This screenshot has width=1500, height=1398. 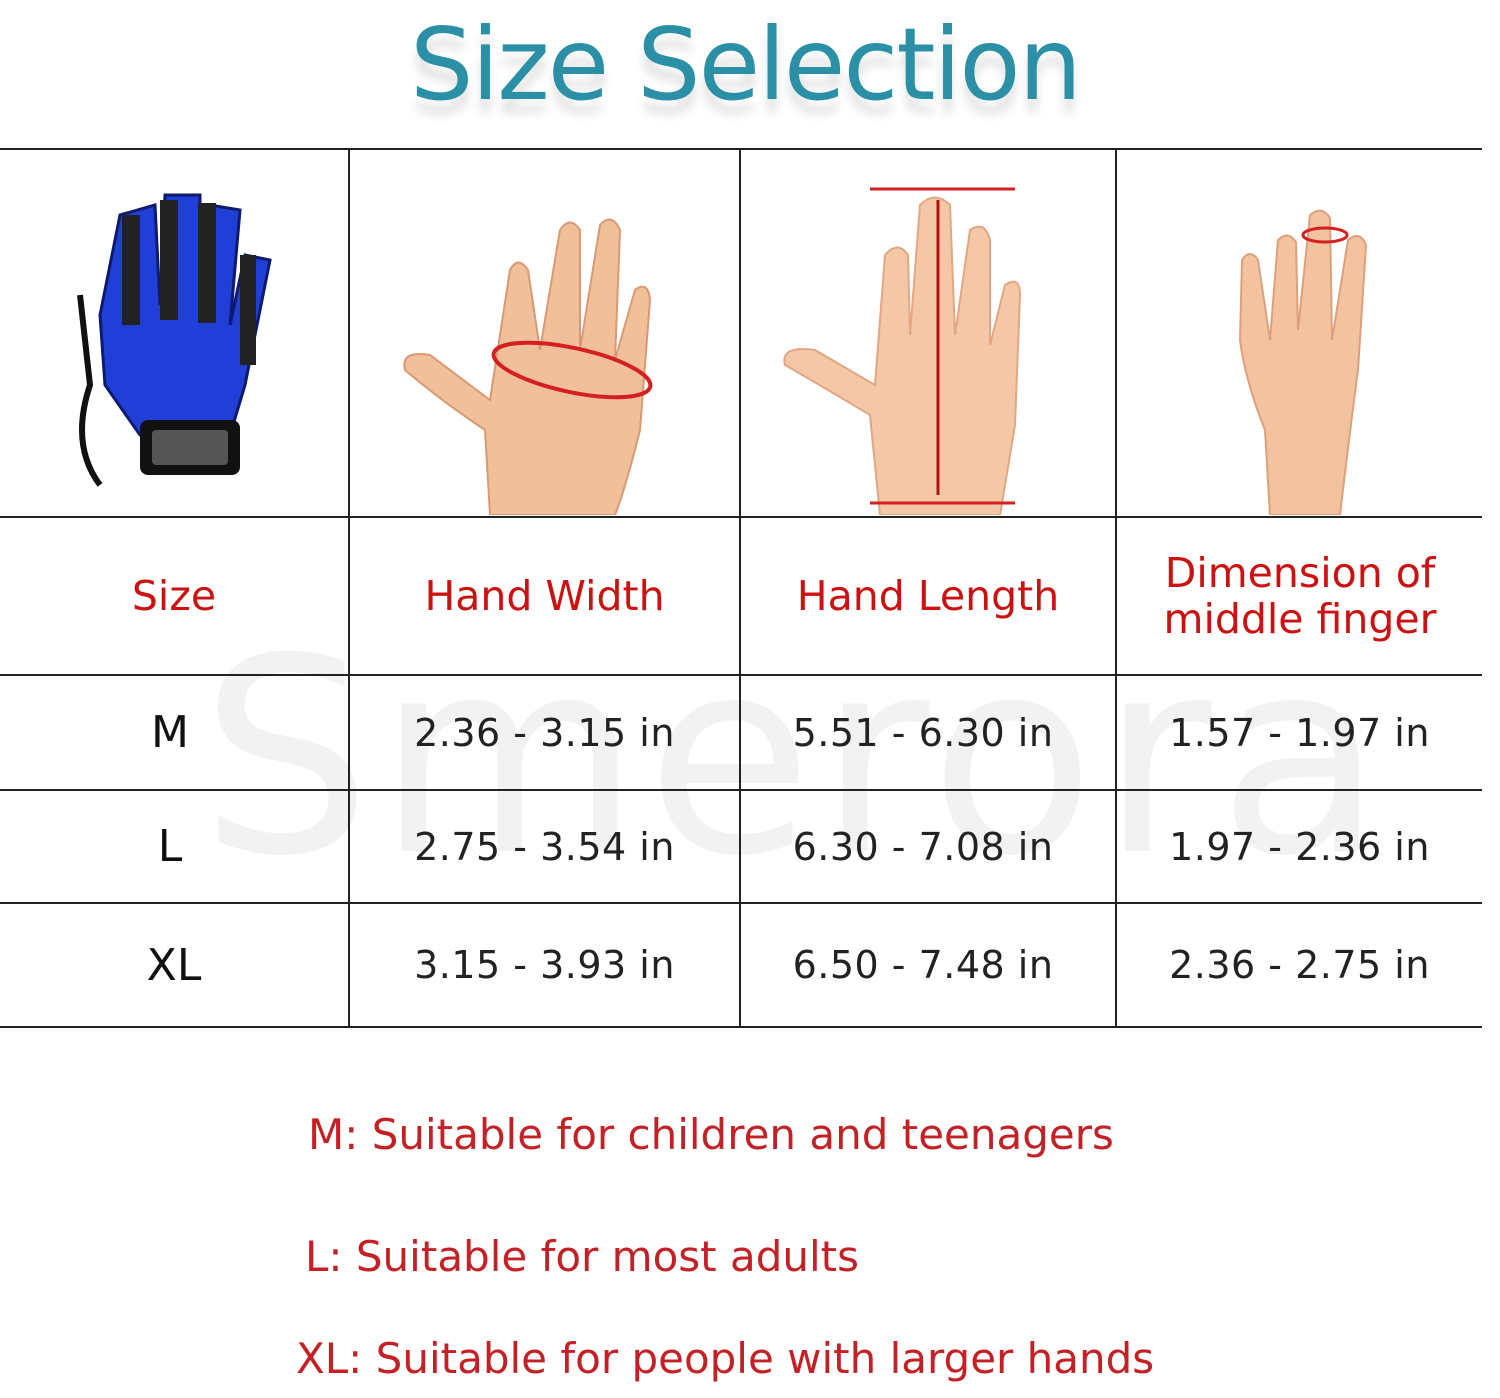 What do you see at coordinates (544, 596) in the screenshot?
I see `header-hand-width: Hand Width` at bounding box center [544, 596].